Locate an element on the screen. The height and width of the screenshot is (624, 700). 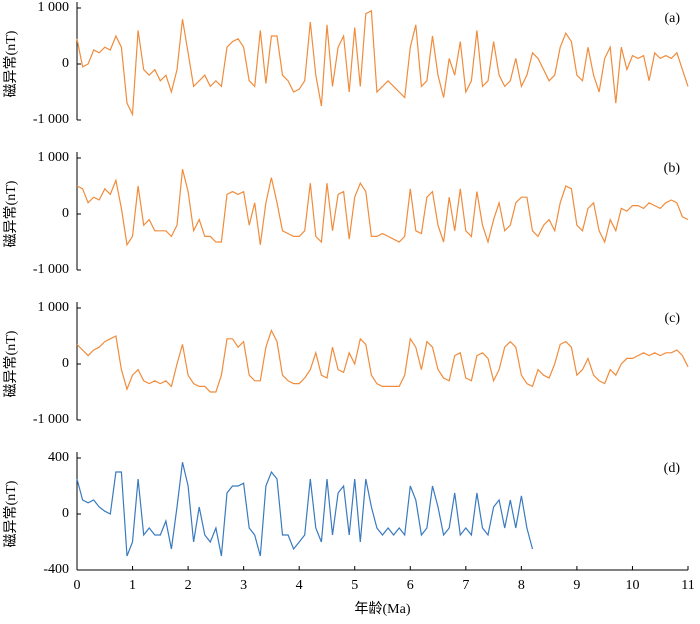
x-tick-label: 7 is located at coordinates (465, 585).